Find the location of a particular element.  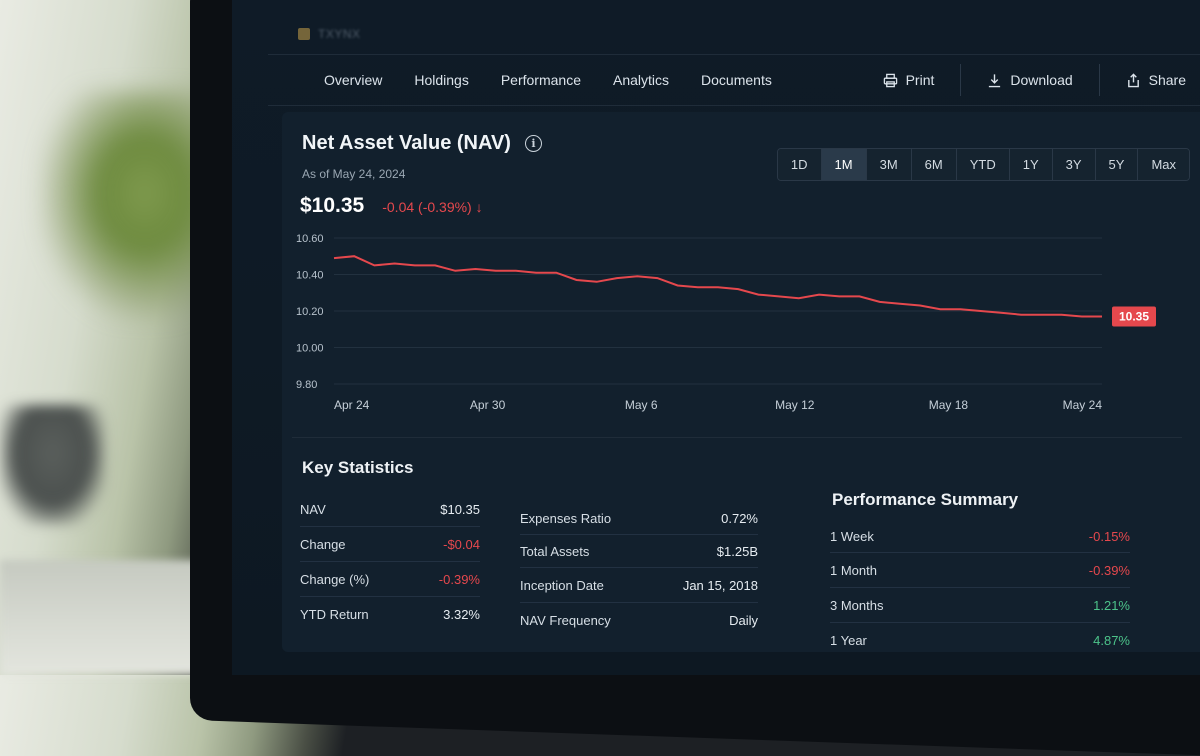

current-value-marker: 10.35 is located at coordinates (1134, 316).